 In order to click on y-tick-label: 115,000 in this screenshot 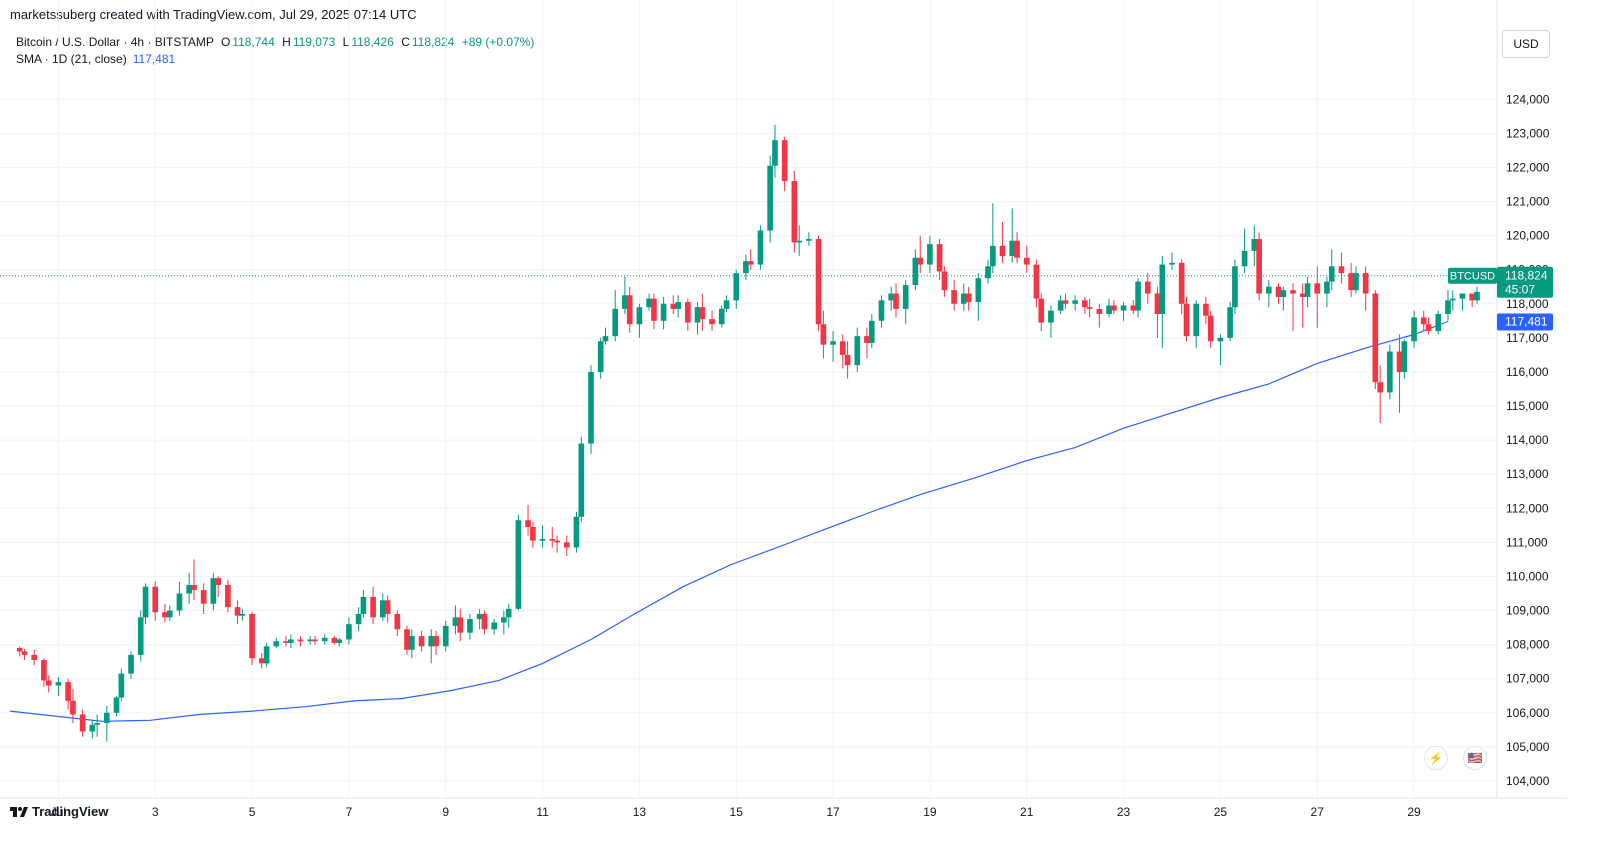, I will do `click(1527, 406)`.